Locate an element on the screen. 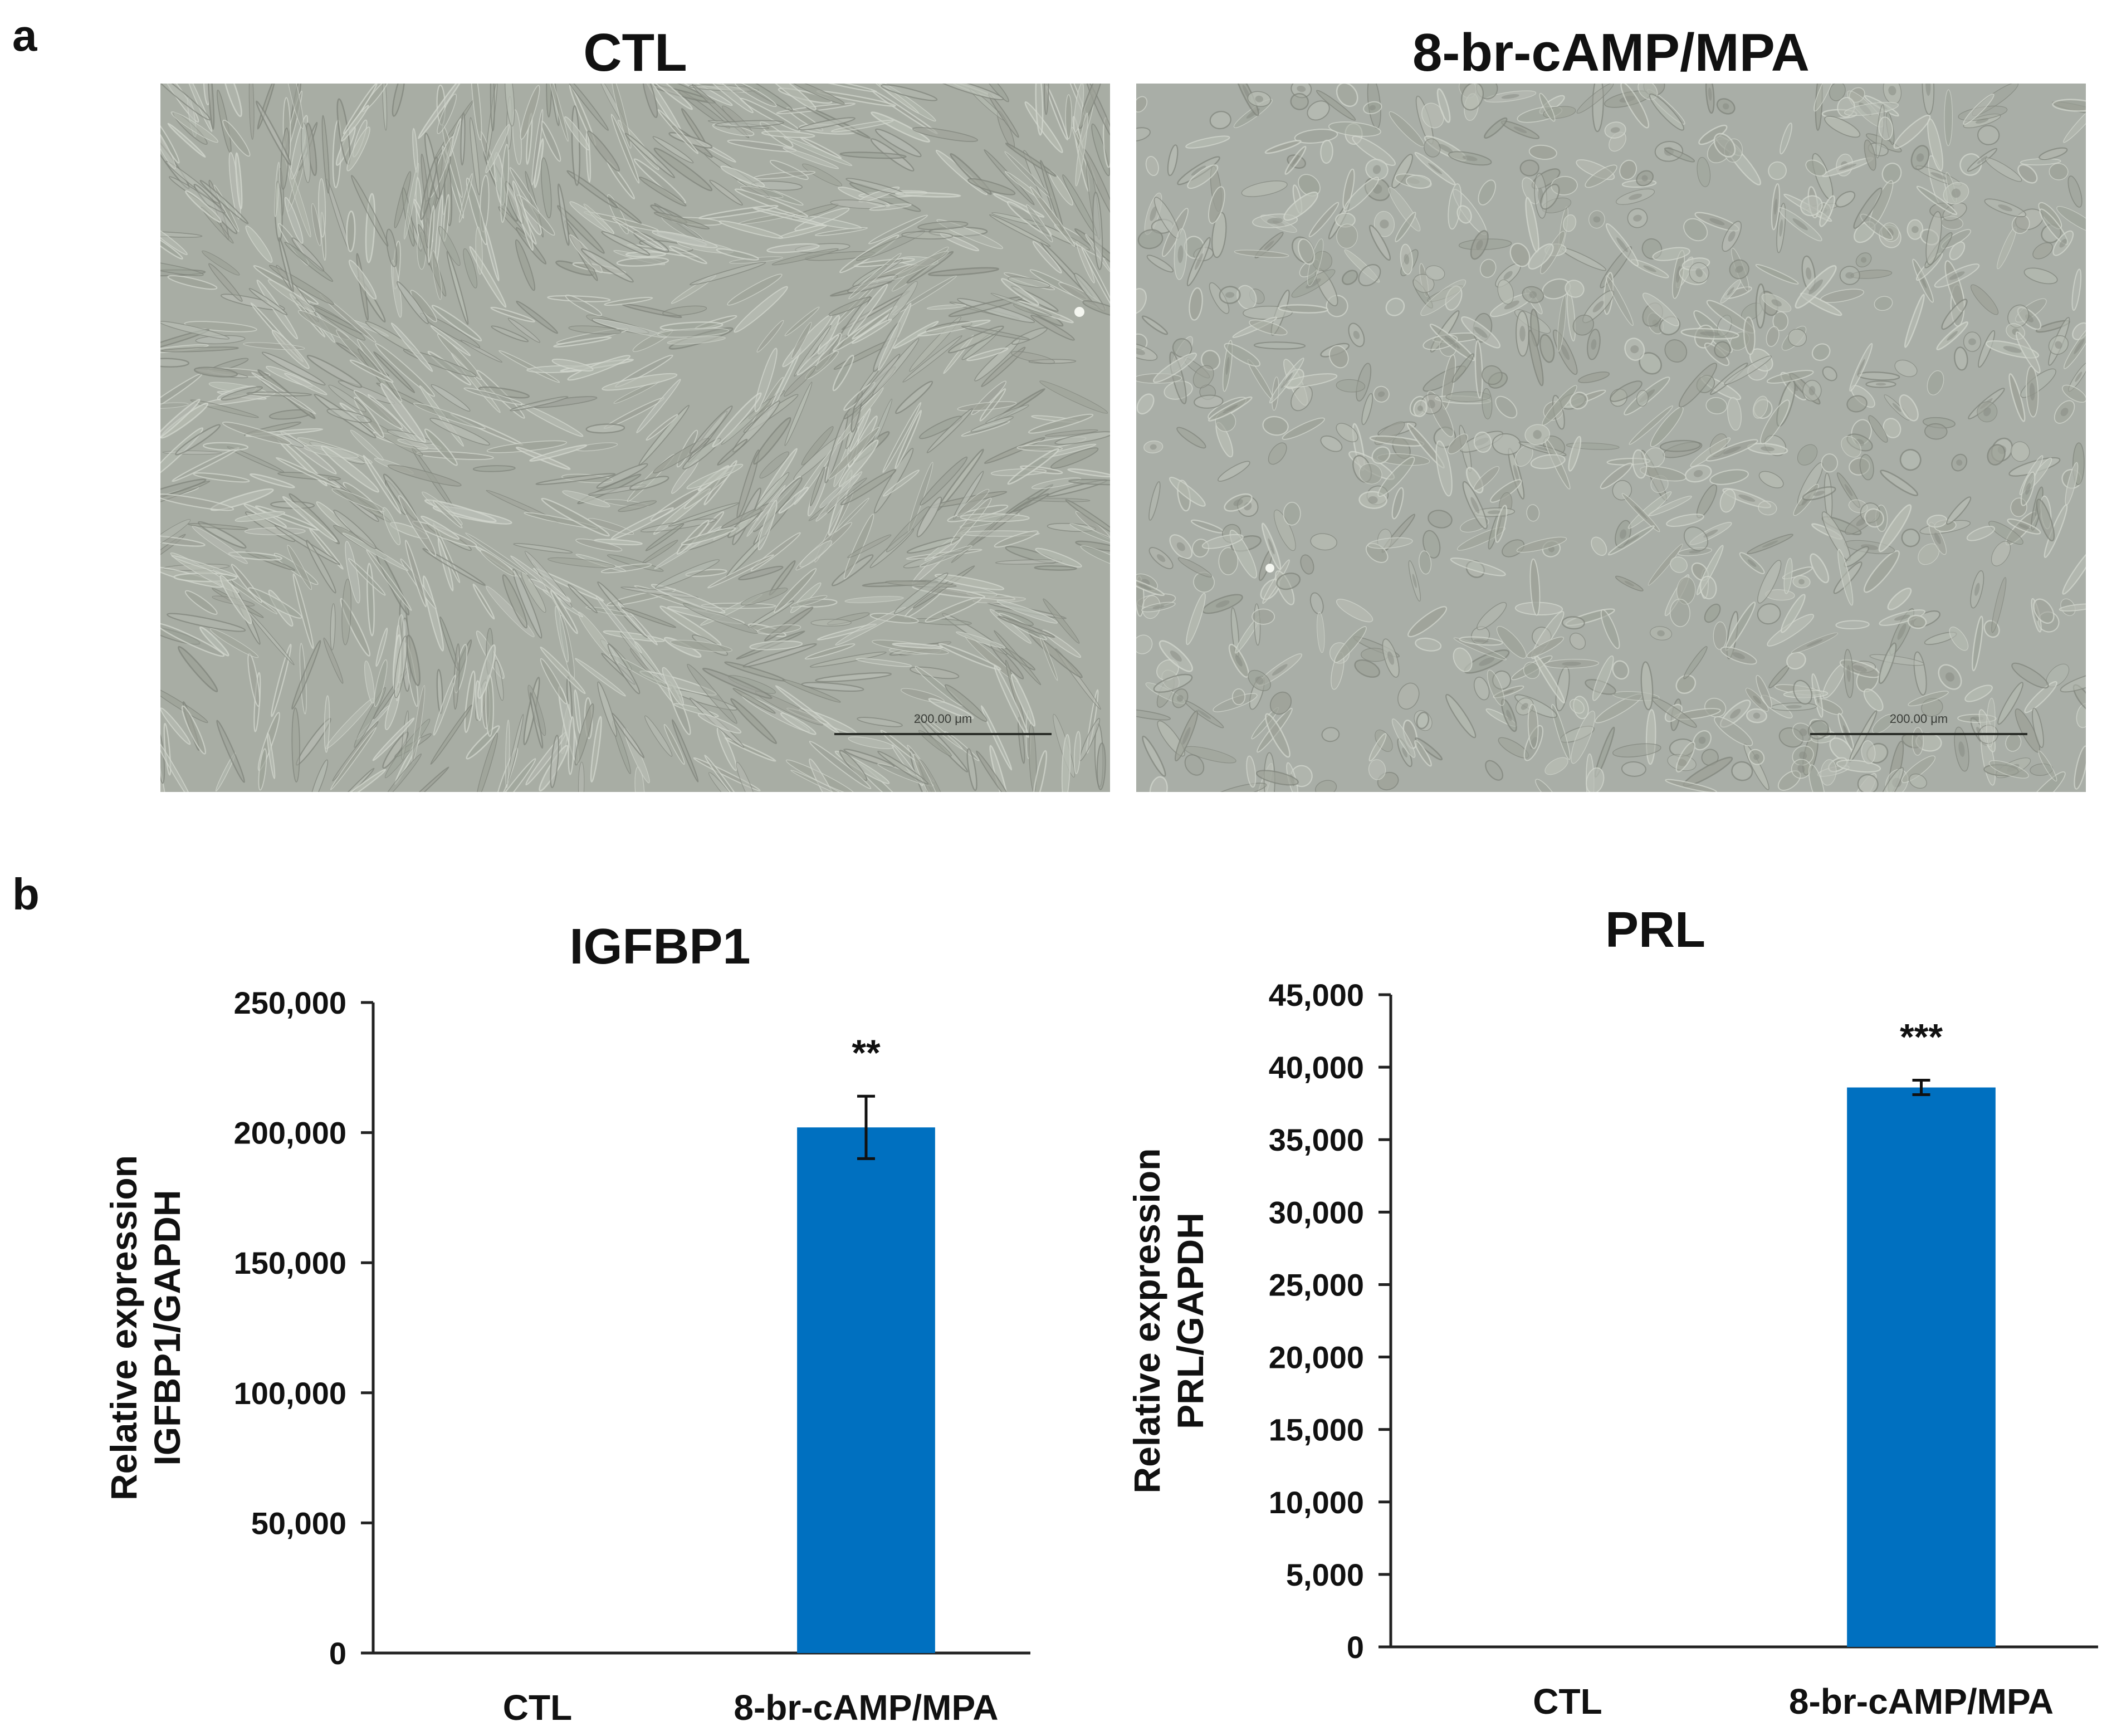  debris-spot is located at coordinates (1079, 312).